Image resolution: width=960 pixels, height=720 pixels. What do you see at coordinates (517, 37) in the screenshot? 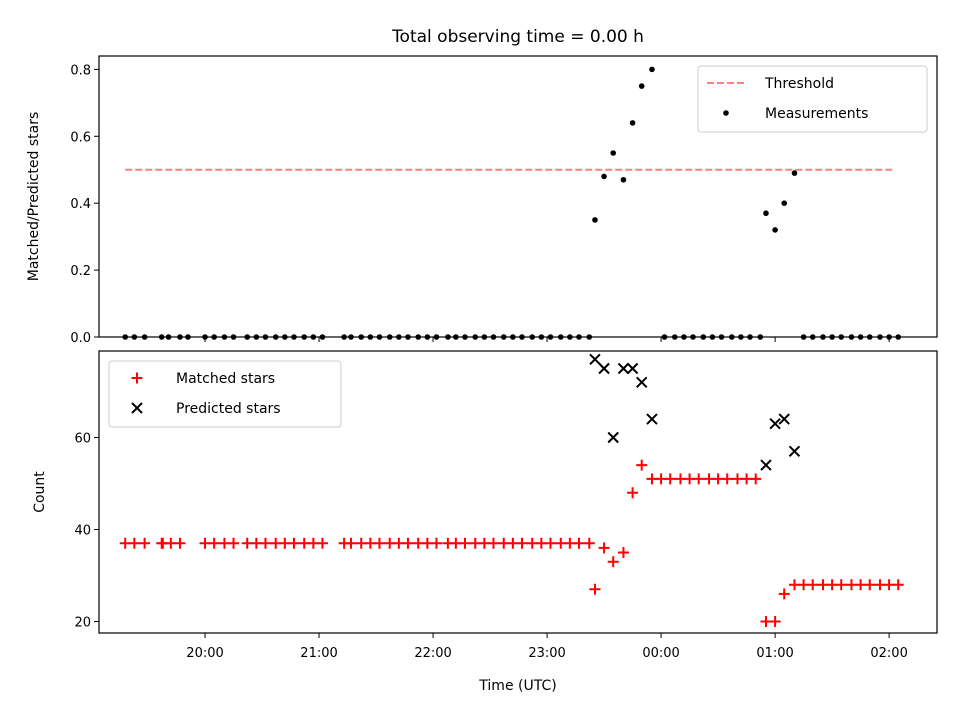
I see `chart-title: Total observing time = 0.00 h` at bounding box center [517, 37].